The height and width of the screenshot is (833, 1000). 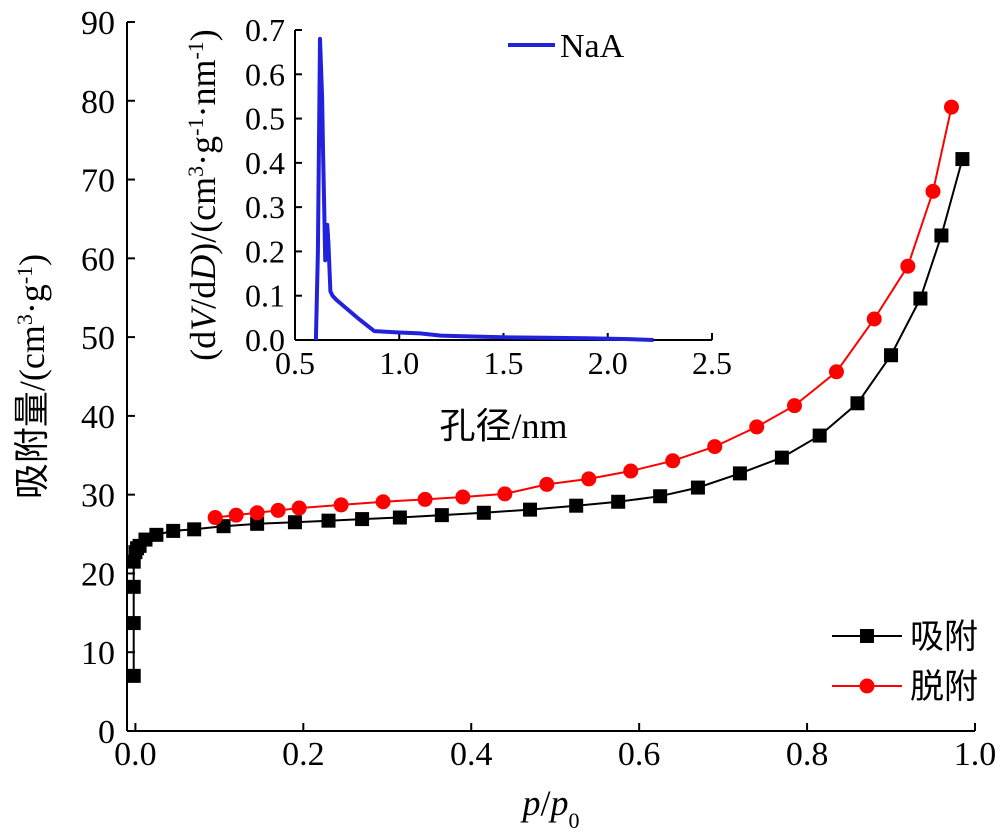 What do you see at coordinates (549, 808) in the screenshot?
I see `x-axis-title: p/p0` at bounding box center [549, 808].